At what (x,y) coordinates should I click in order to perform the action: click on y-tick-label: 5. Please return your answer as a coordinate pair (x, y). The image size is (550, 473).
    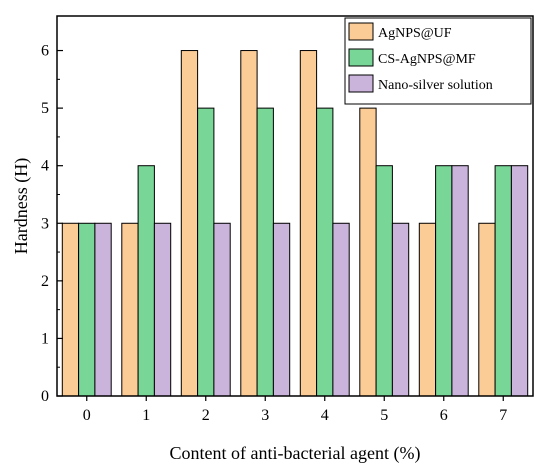
    Looking at the image, I should click on (45, 108).